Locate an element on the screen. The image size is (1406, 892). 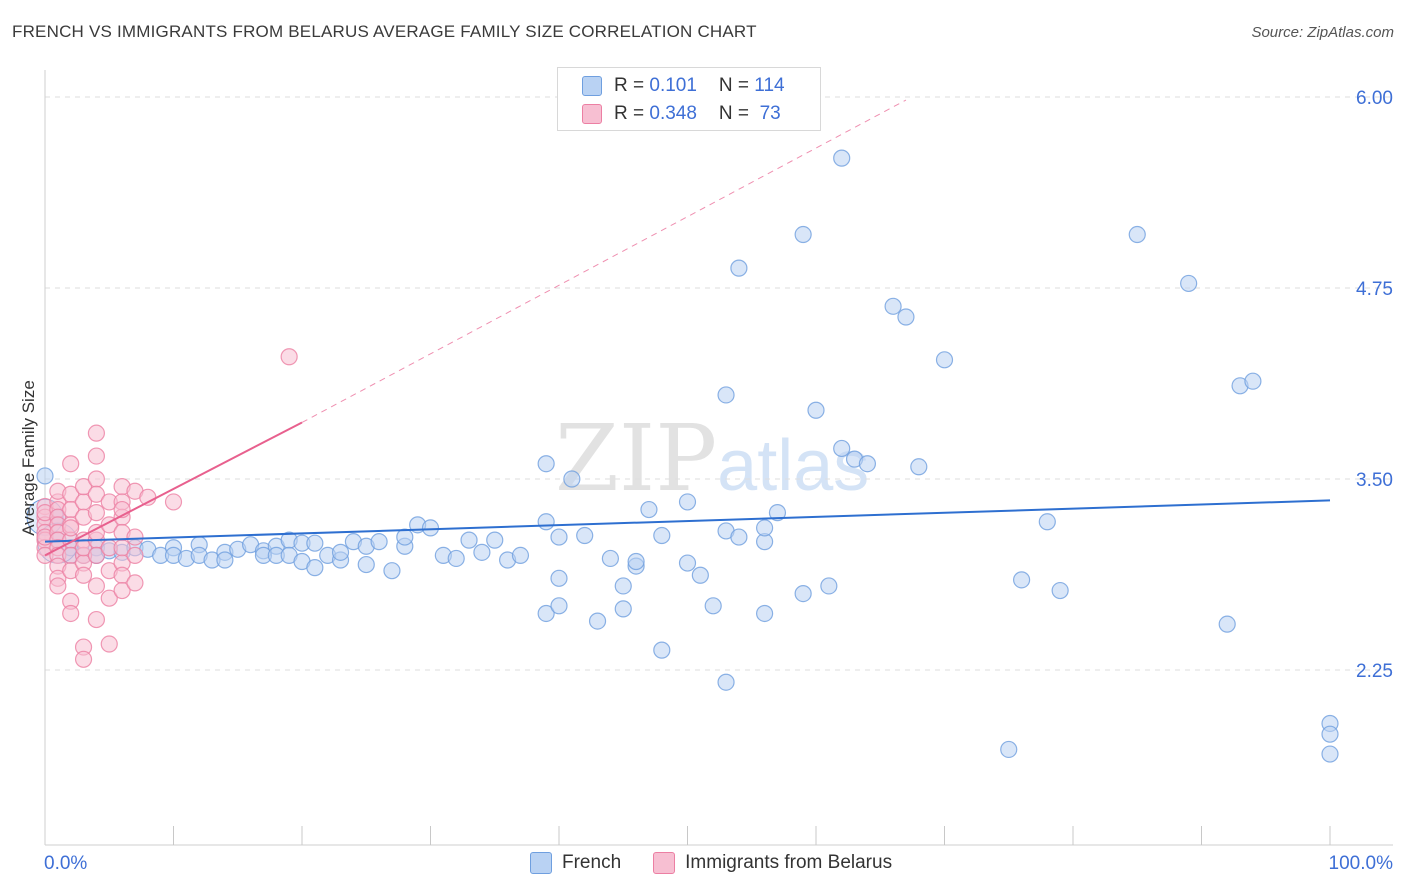
legend-label-french: French is located at coordinates (592, 862).